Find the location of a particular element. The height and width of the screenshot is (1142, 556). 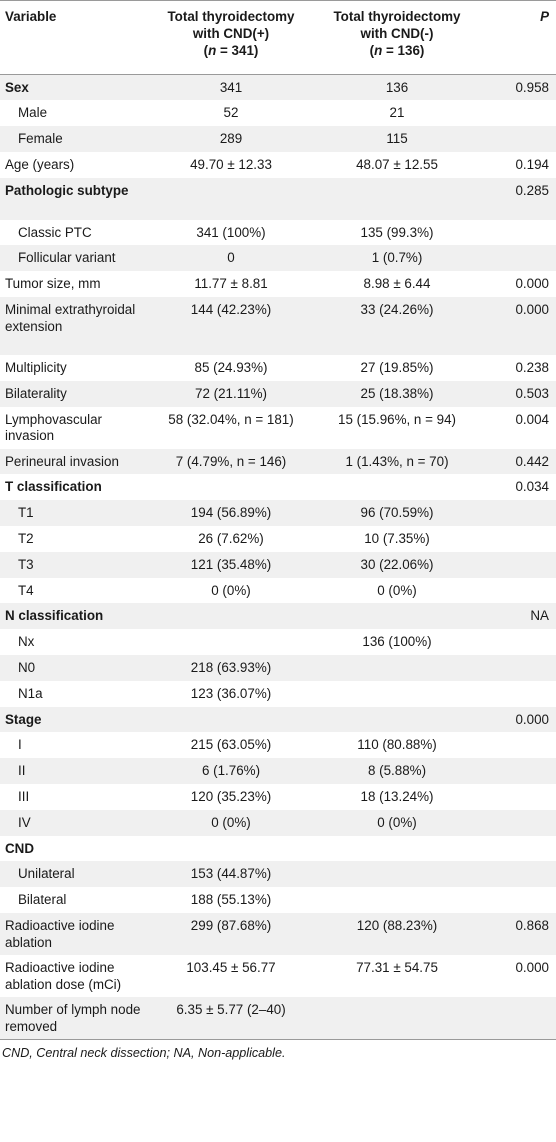

cell-cnd-negative: 96 (70.59%) is located at coordinates (397, 513).